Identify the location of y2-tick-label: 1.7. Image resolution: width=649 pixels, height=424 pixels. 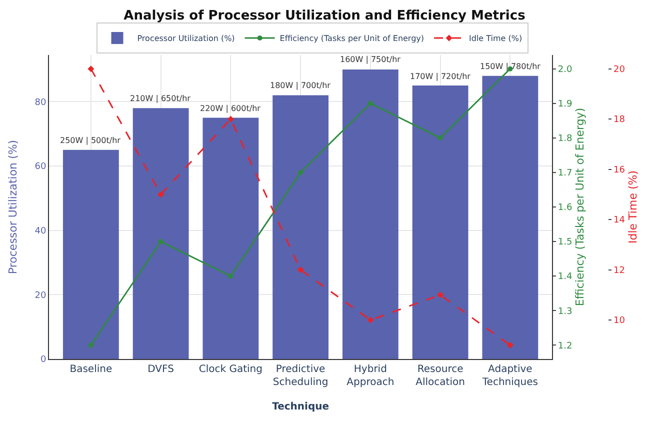
(565, 173).